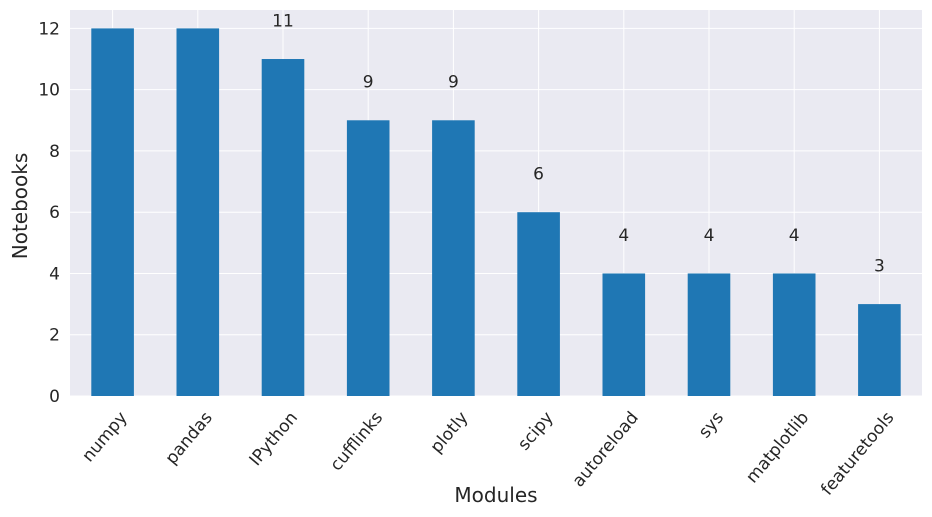 The image size is (932, 517). Describe the element at coordinates (356, 441) in the screenshot. I see `x-tick-label-cufflinks: cufflinks` at that location.